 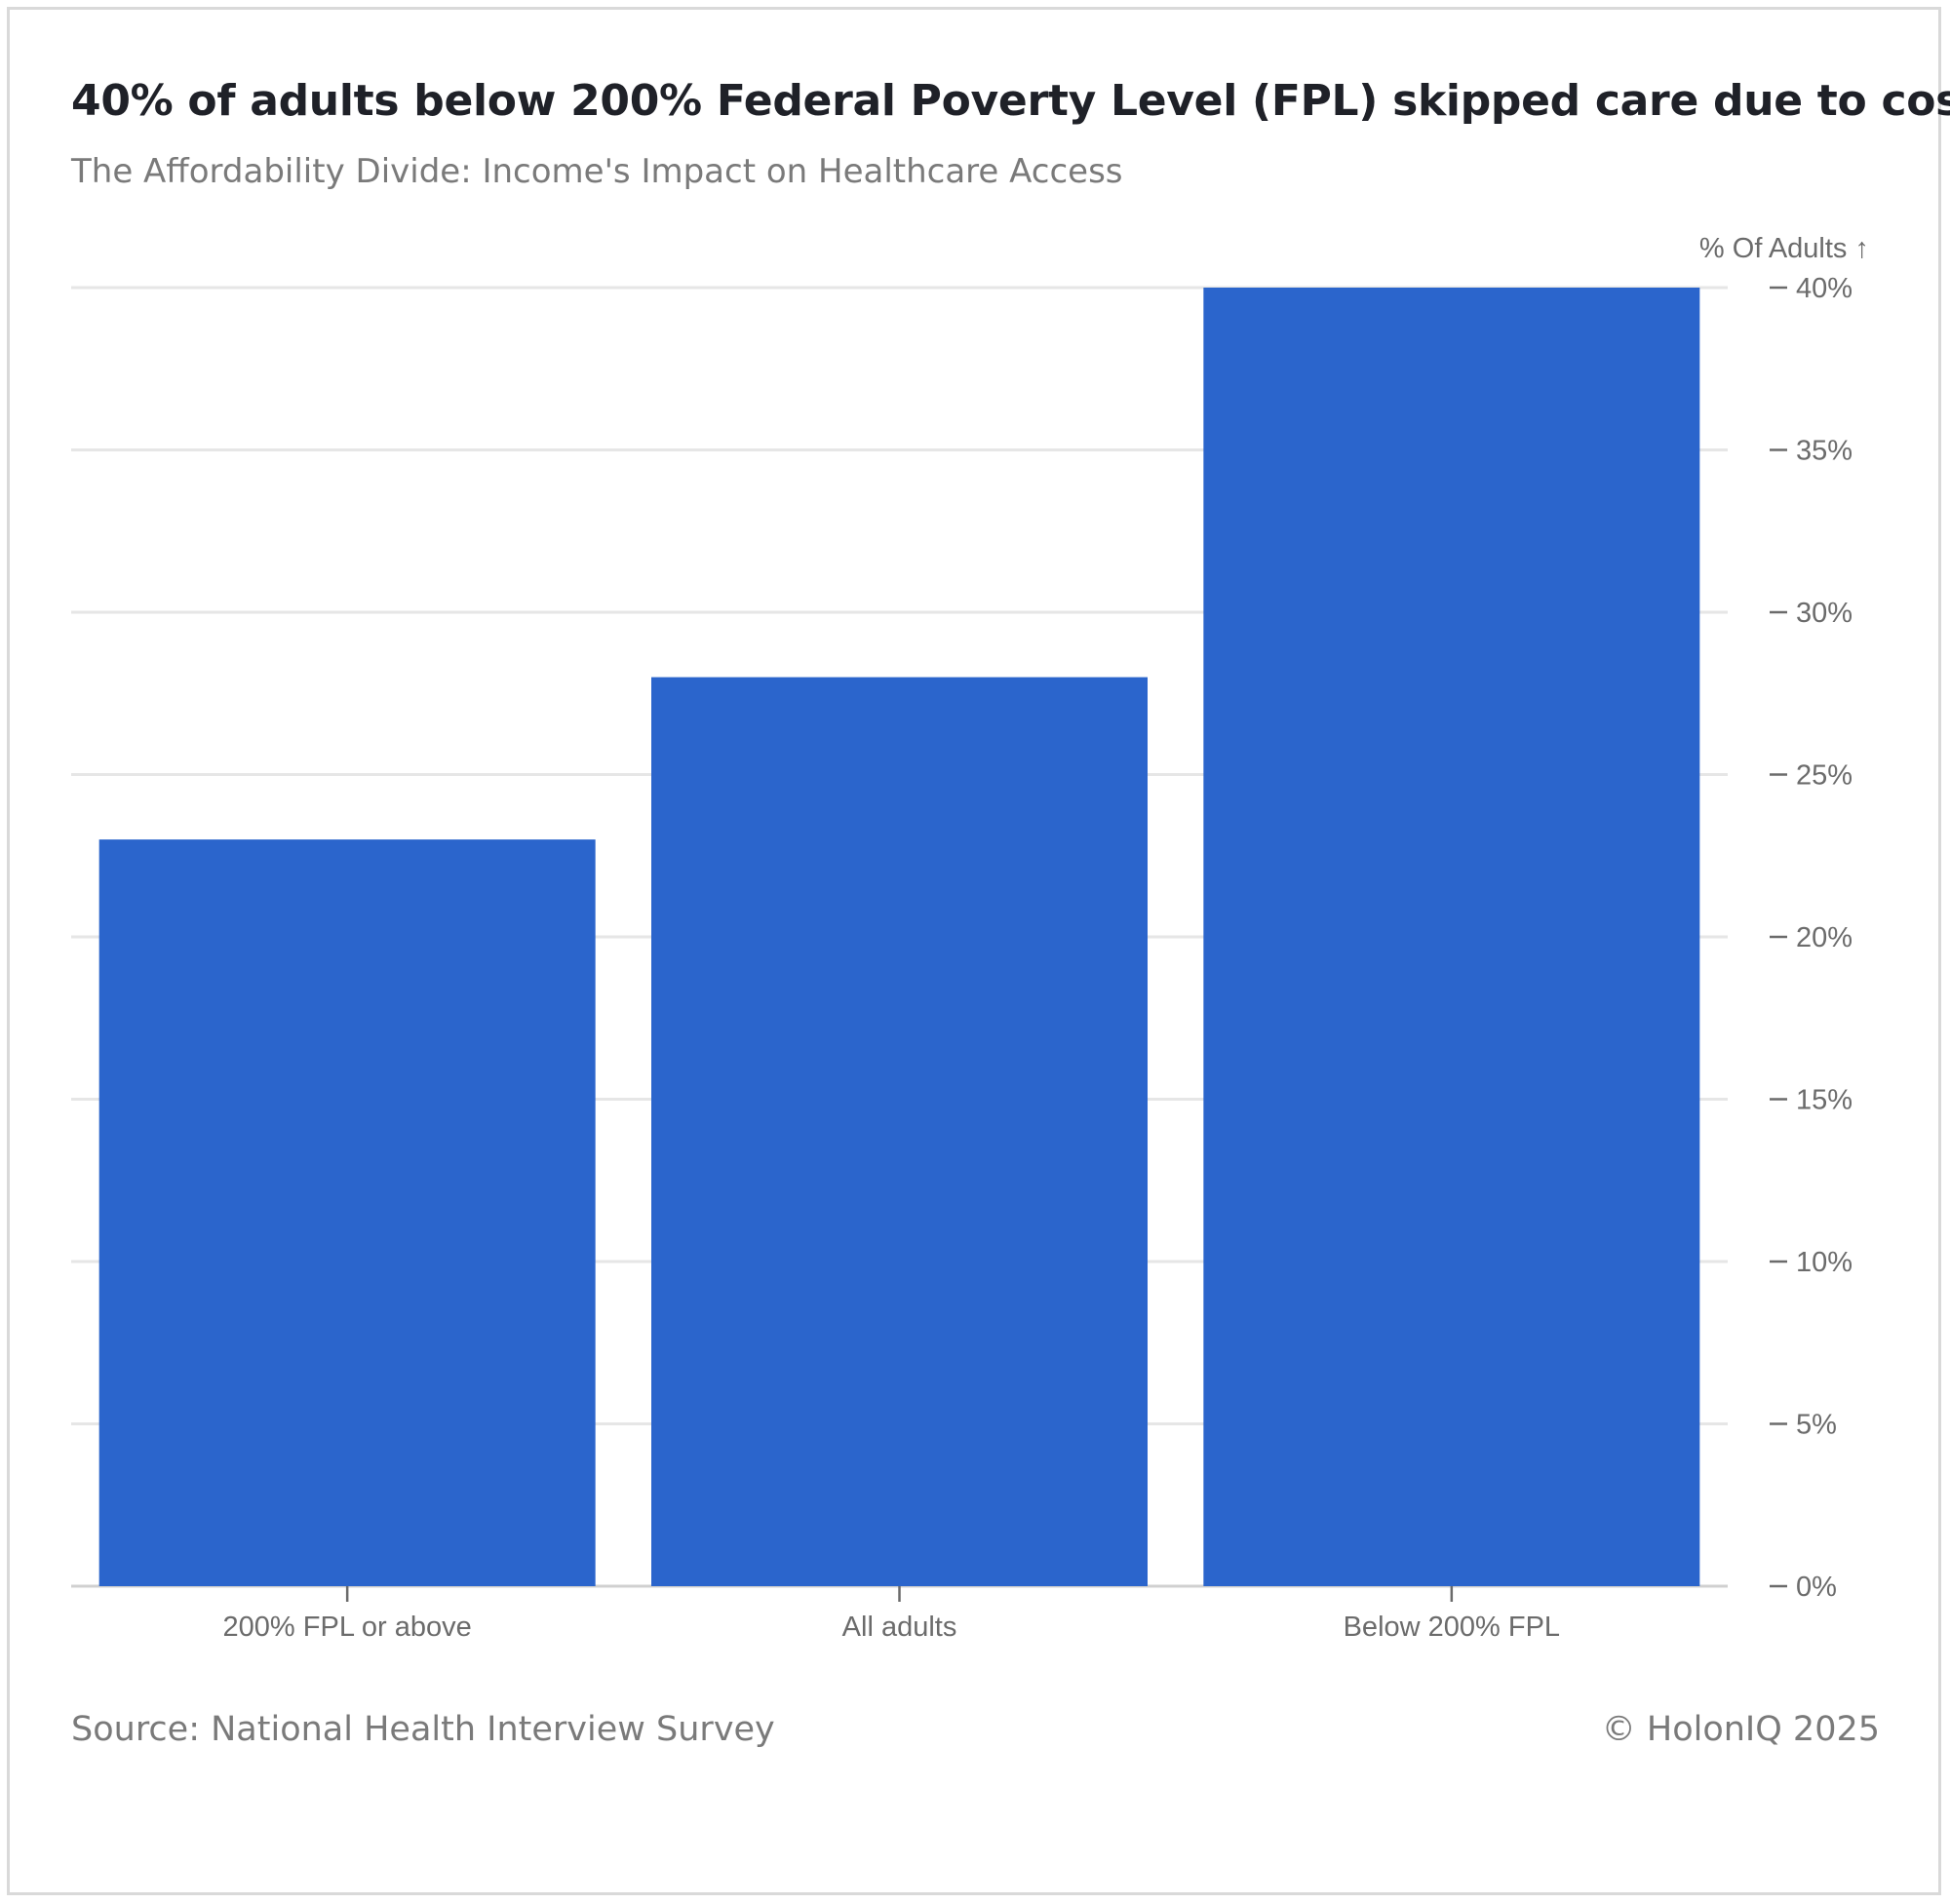 What do you see at coordinates (1824, 776) in the screenshot?
I see `y-tick-label: 25%` at bounding box center [1824, 776].